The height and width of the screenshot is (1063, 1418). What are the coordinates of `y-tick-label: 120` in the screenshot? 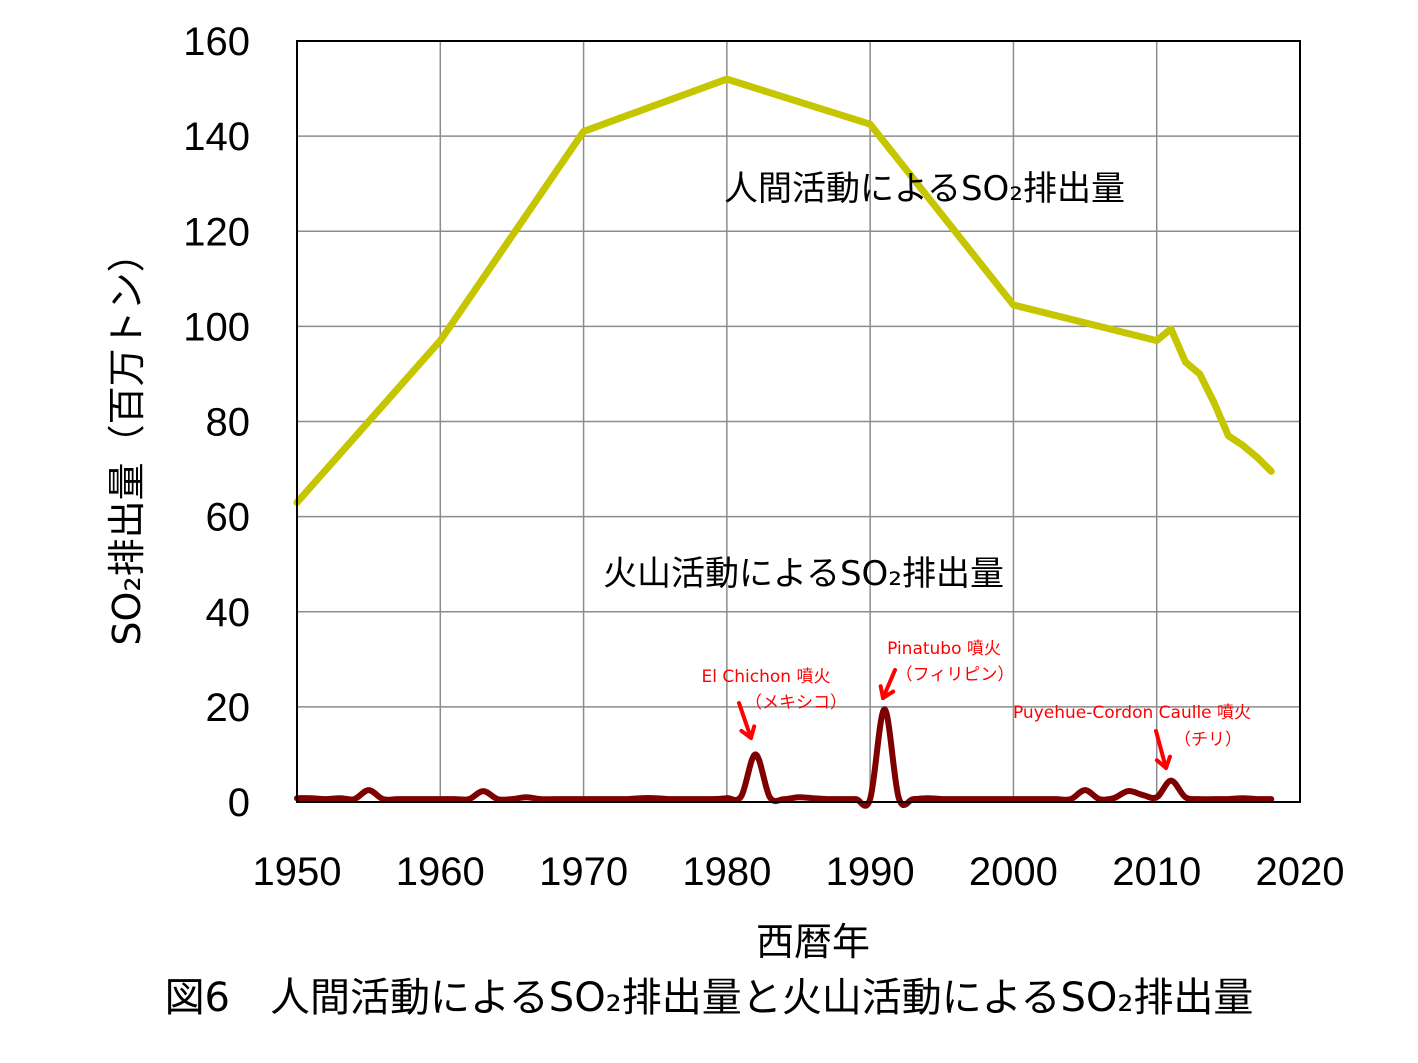 It's located at (216, 232).